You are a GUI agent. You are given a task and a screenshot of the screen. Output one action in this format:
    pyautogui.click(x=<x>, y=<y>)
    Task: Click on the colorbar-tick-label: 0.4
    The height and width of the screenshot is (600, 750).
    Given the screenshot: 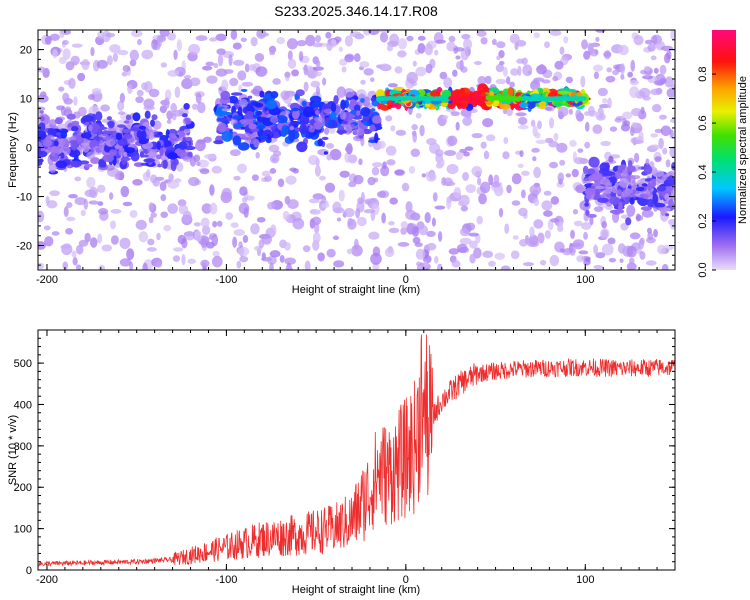 What is the action you would take?
    pyautogui.click(x=703, y=171)
    